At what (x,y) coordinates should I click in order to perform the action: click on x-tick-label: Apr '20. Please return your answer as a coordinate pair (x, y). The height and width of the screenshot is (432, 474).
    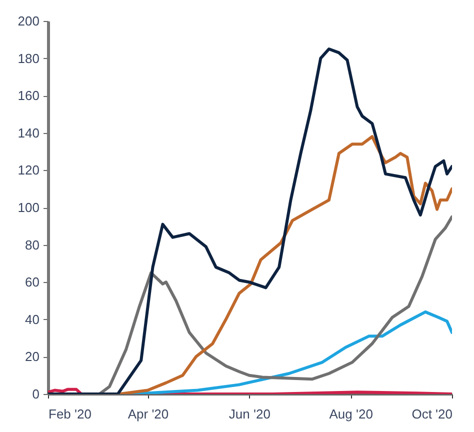
    Looking at the image, I should click on (148, 414).